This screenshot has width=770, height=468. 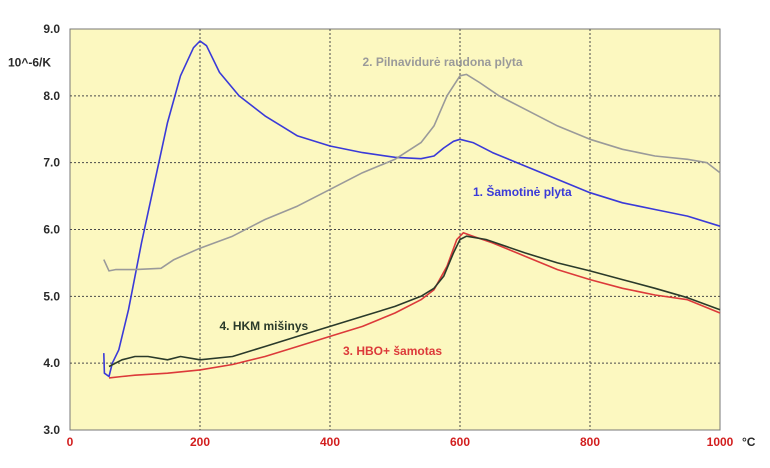 I want to click on y-tick-label: 6.0, so click(x=51, y=230).